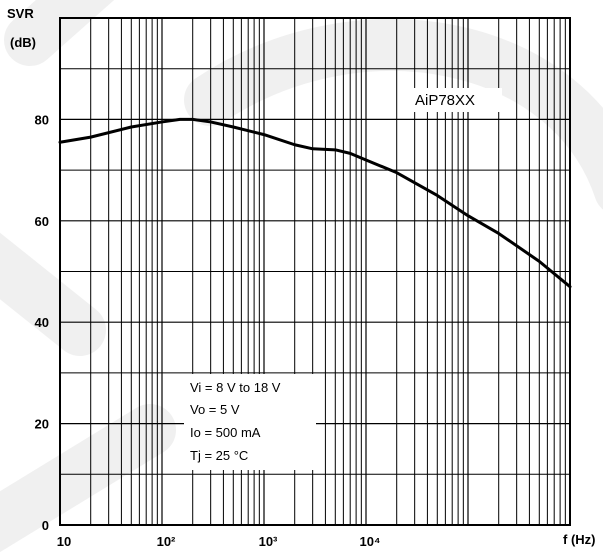 The width and height of the screenshot is (603, 555). I want to click on x-tick-label: 10, so click(64, 541).